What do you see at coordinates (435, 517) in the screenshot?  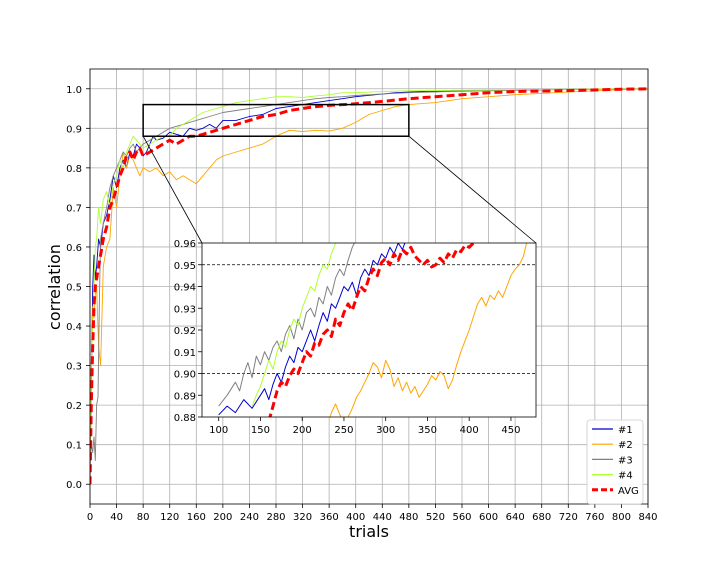 I see `main-x-tick-label: 520` at bounding box center [435, 517].